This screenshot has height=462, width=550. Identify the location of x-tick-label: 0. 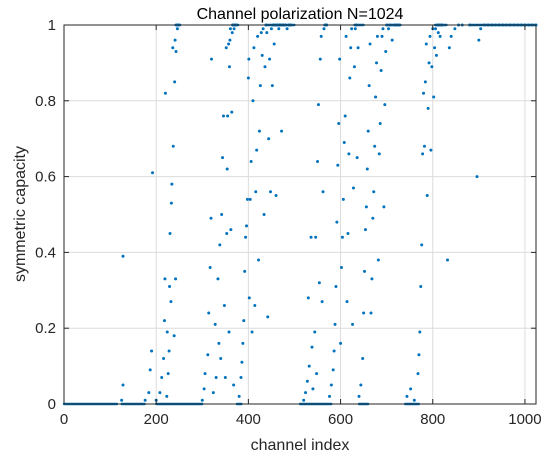
(64, 419).